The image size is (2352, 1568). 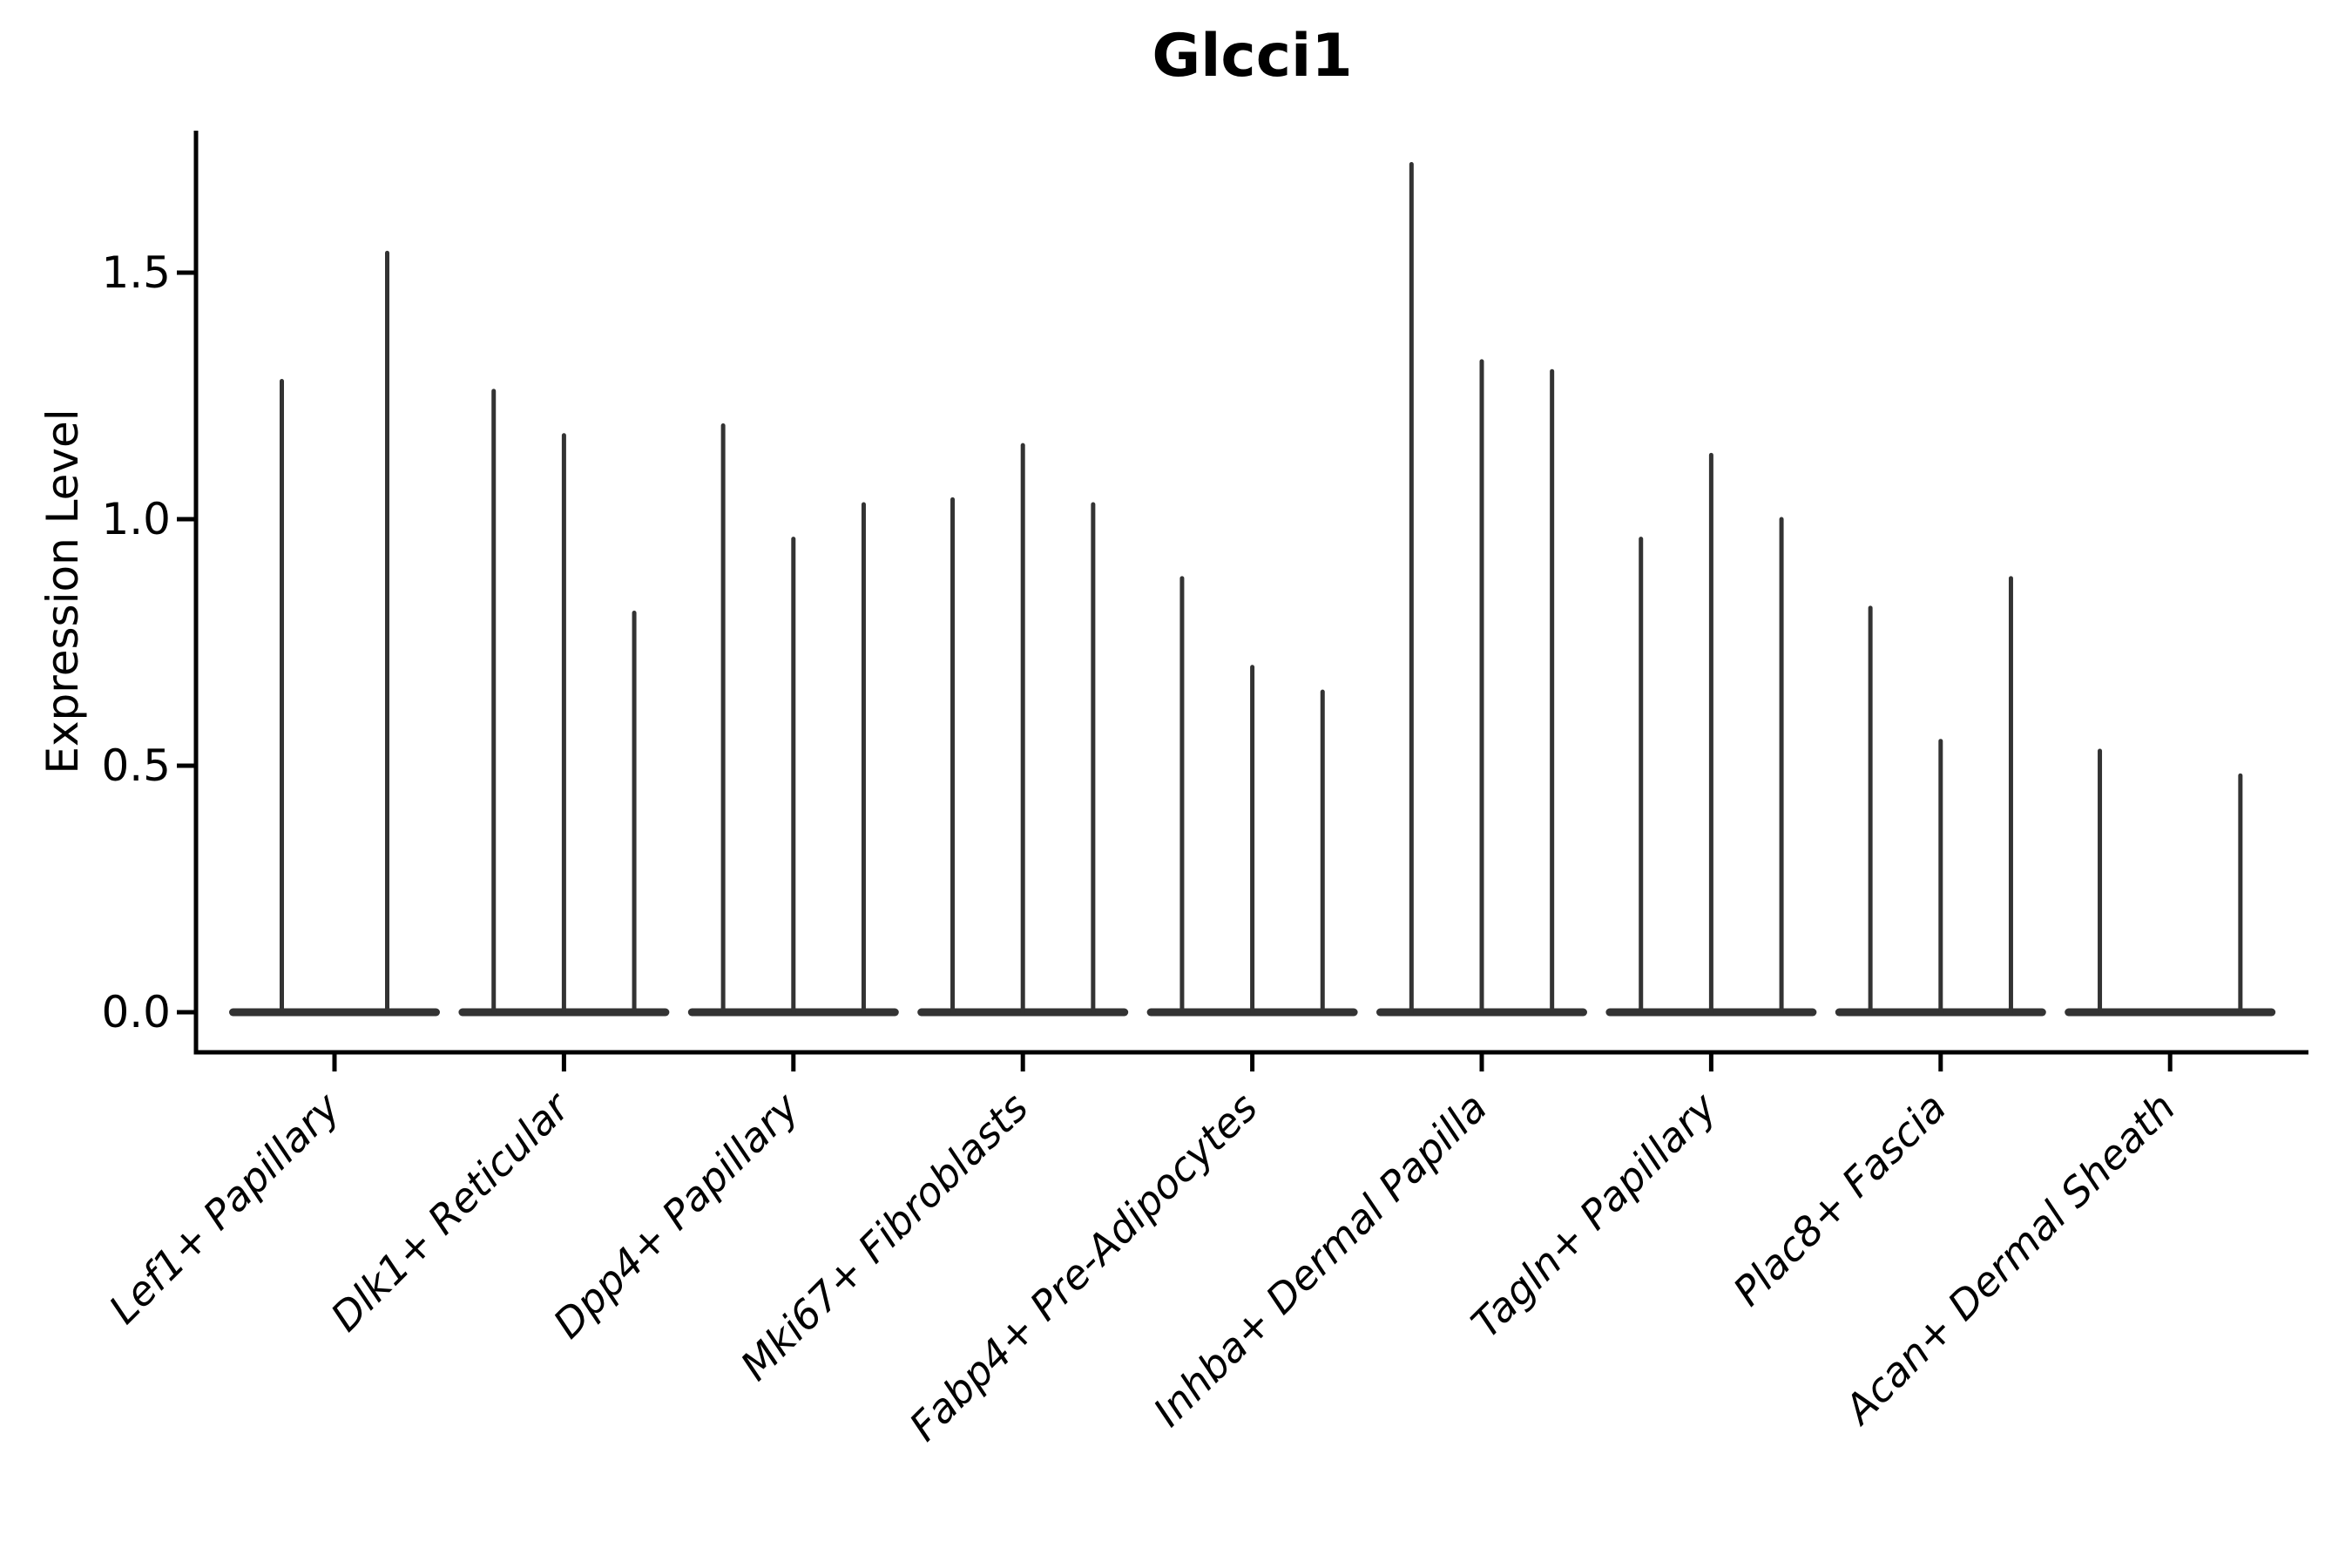 What do you see at coordinates (136, 1012) in the screenshot?
I see `y-tick-label: 0.0` at bounding box center [136, 1012].